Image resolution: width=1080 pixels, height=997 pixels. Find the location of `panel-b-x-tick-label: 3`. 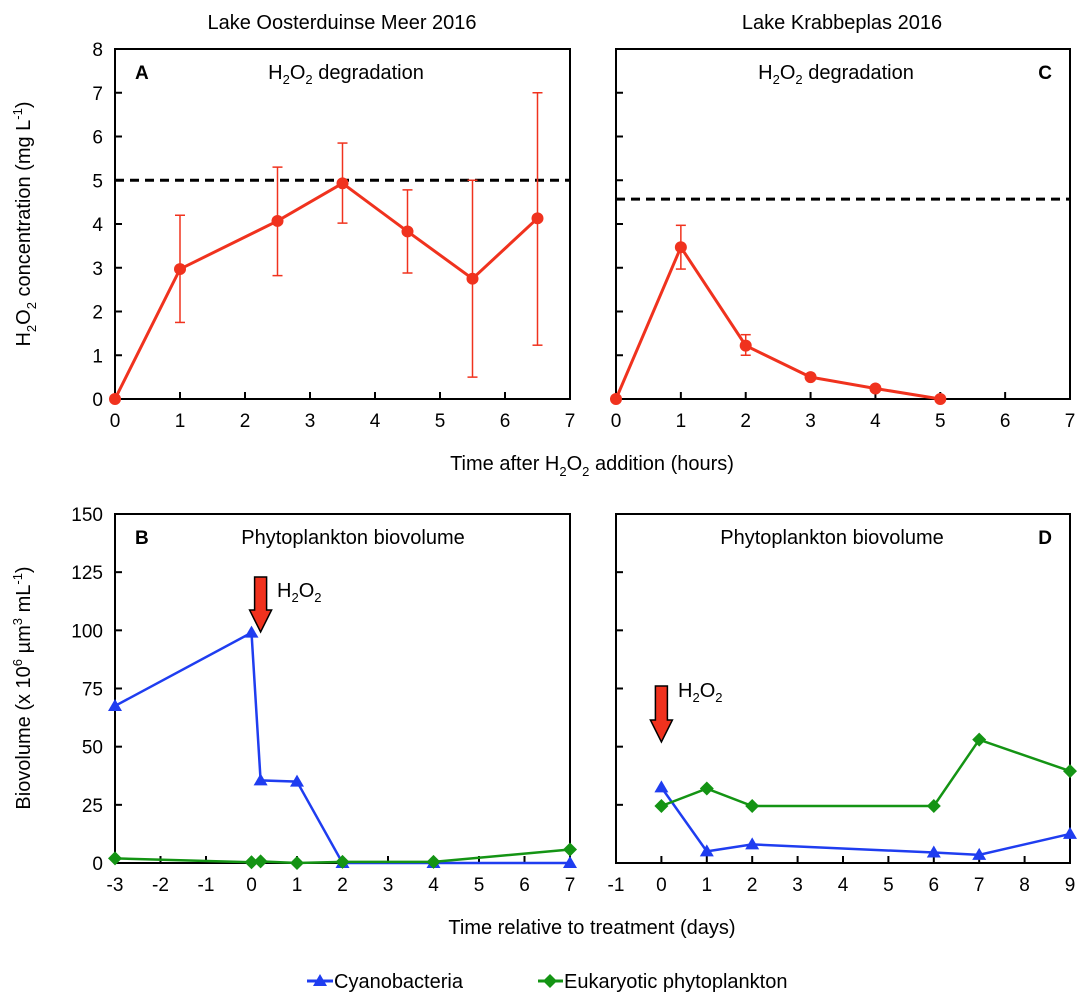

panel-b-x-tick-label: 3 is located at coordinates (388, 885).